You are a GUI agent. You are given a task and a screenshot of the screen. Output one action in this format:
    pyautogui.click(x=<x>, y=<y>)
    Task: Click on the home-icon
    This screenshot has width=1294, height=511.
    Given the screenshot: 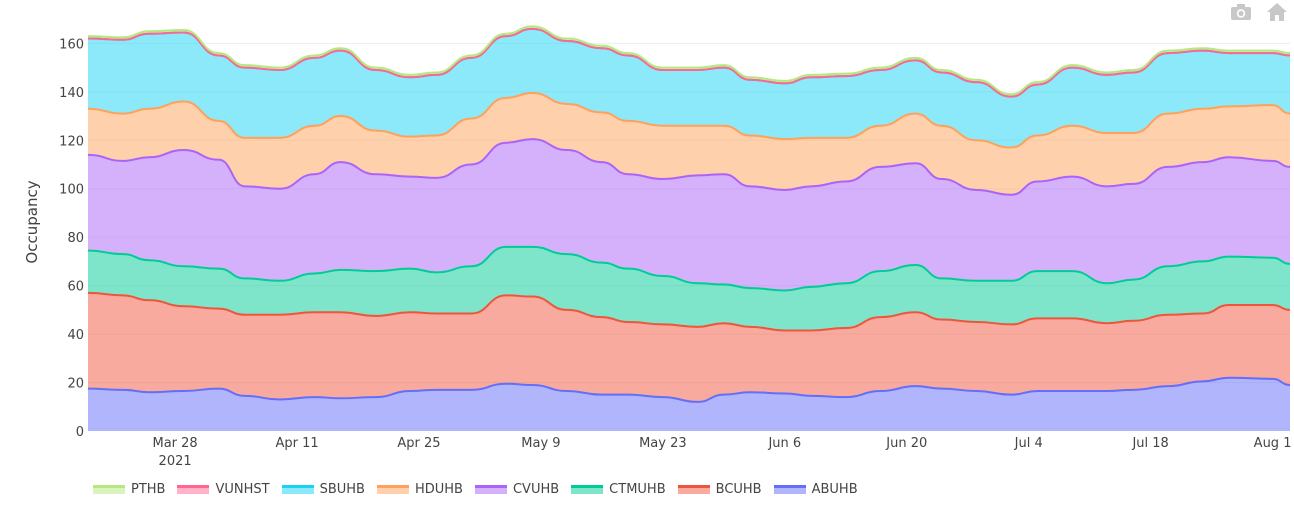 What is the action you would take?
    pyautogui.click(x=1277, y=12)
    